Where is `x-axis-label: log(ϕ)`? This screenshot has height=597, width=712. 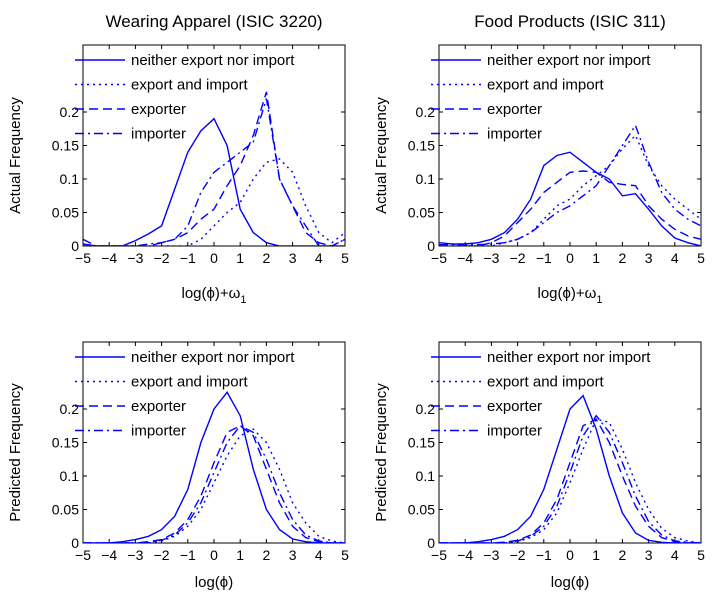
x-axis-label: log(ϕ) is located at coordinates (570, 582).